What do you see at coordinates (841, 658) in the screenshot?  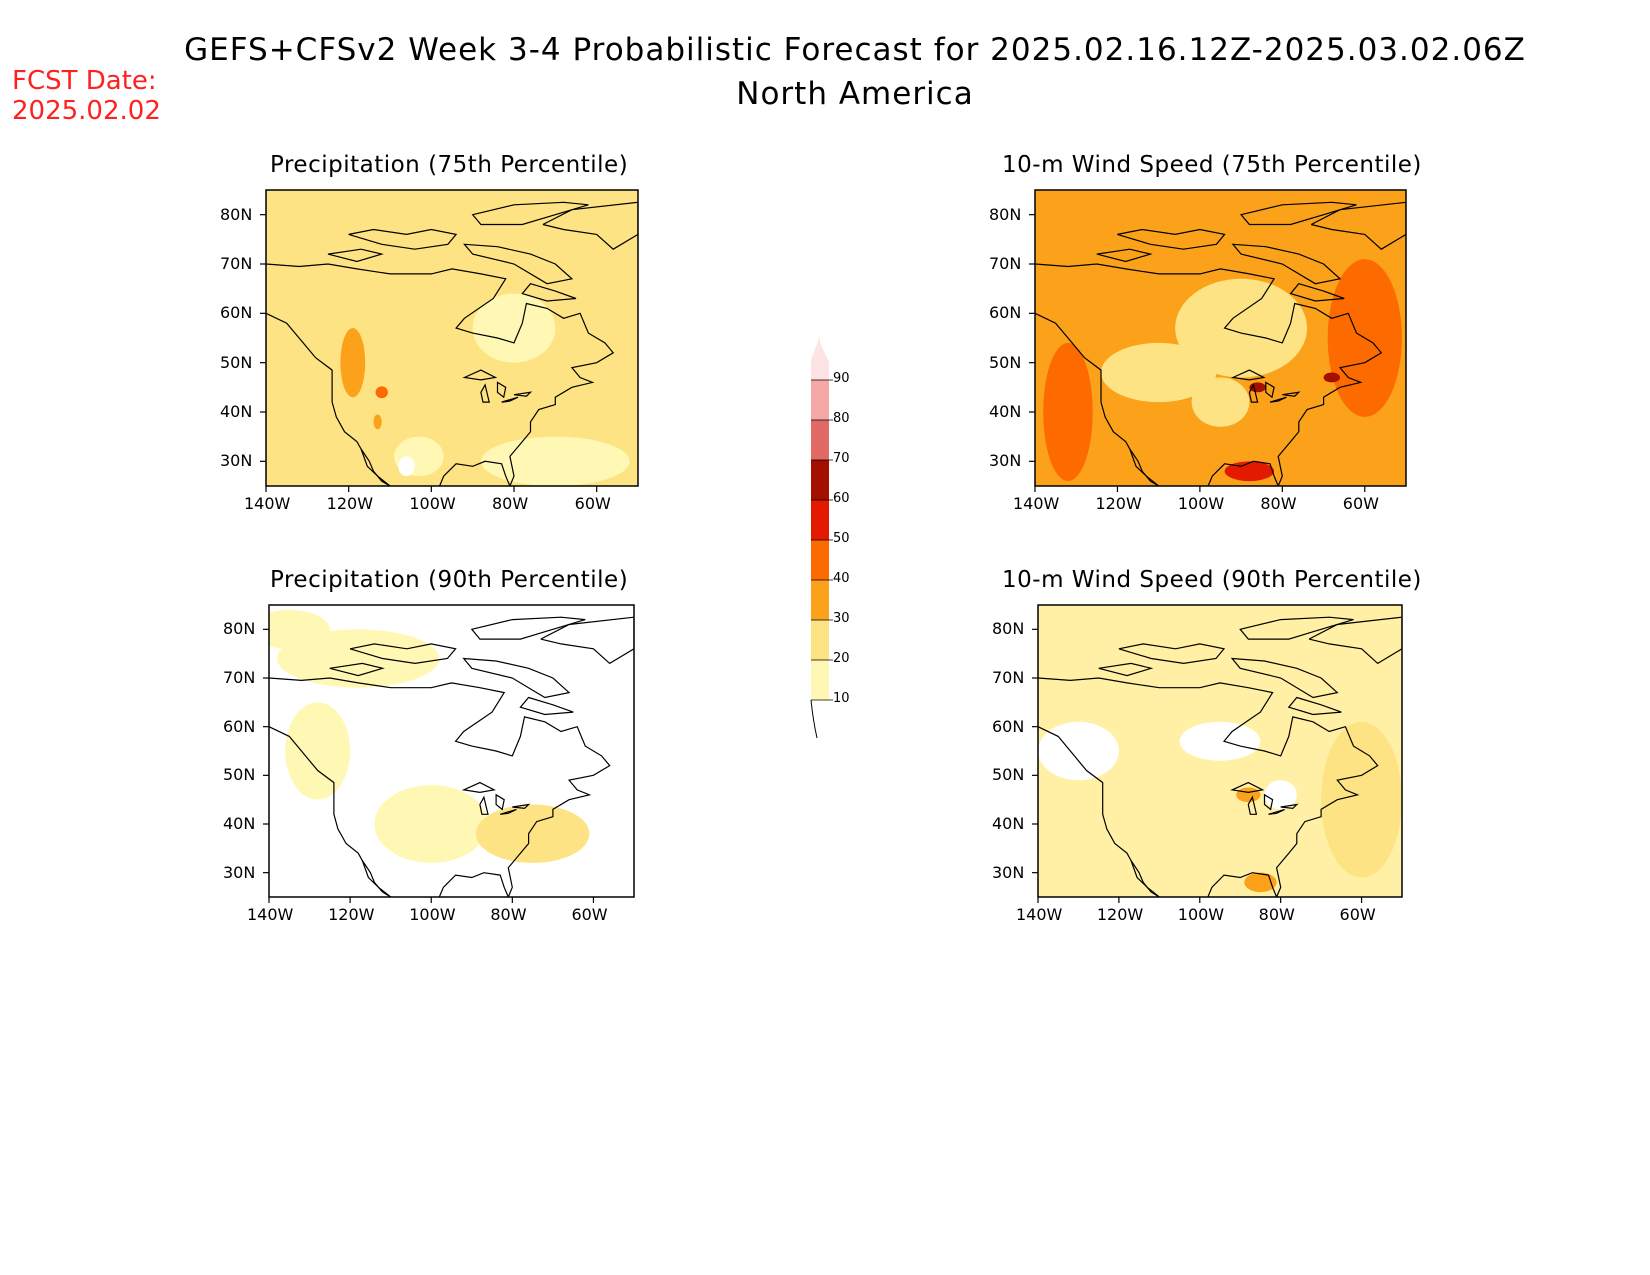 I see `colorbar-label: 20` at bounding box center [841, 658].